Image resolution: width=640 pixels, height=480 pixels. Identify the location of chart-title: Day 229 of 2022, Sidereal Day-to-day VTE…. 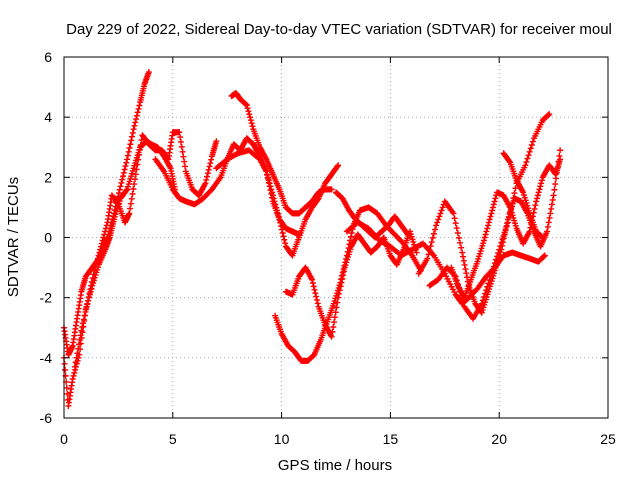
(339, 29).